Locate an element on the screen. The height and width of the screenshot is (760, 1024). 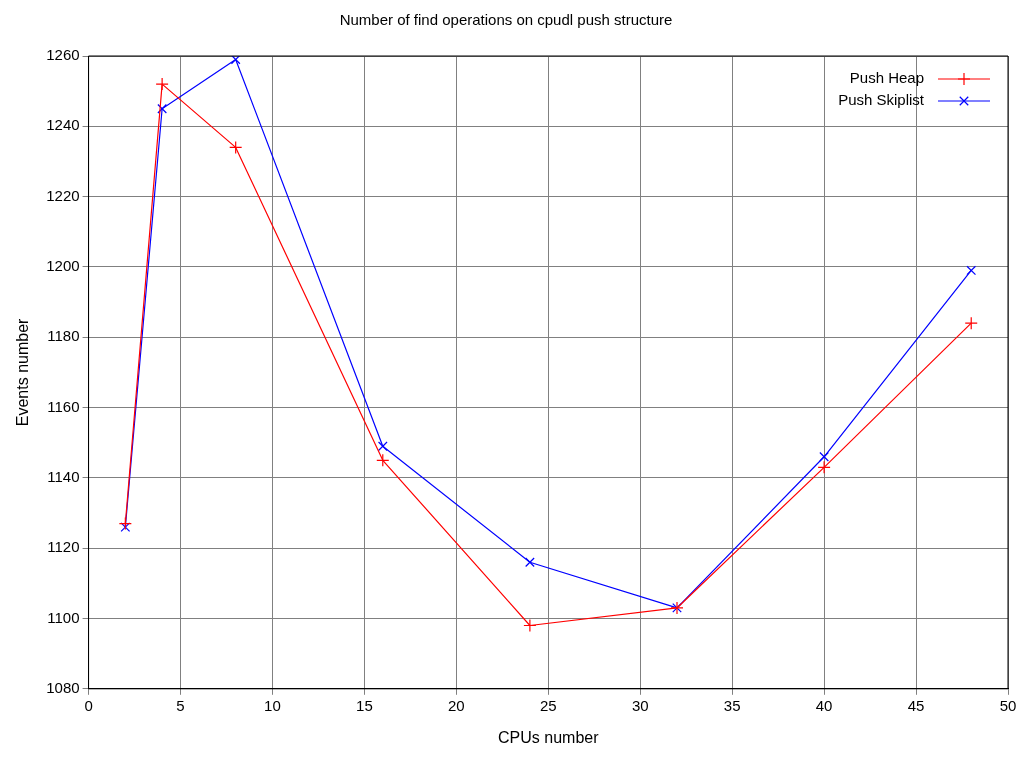
x-tick-label: 15 is located at coordinates (364, 705).